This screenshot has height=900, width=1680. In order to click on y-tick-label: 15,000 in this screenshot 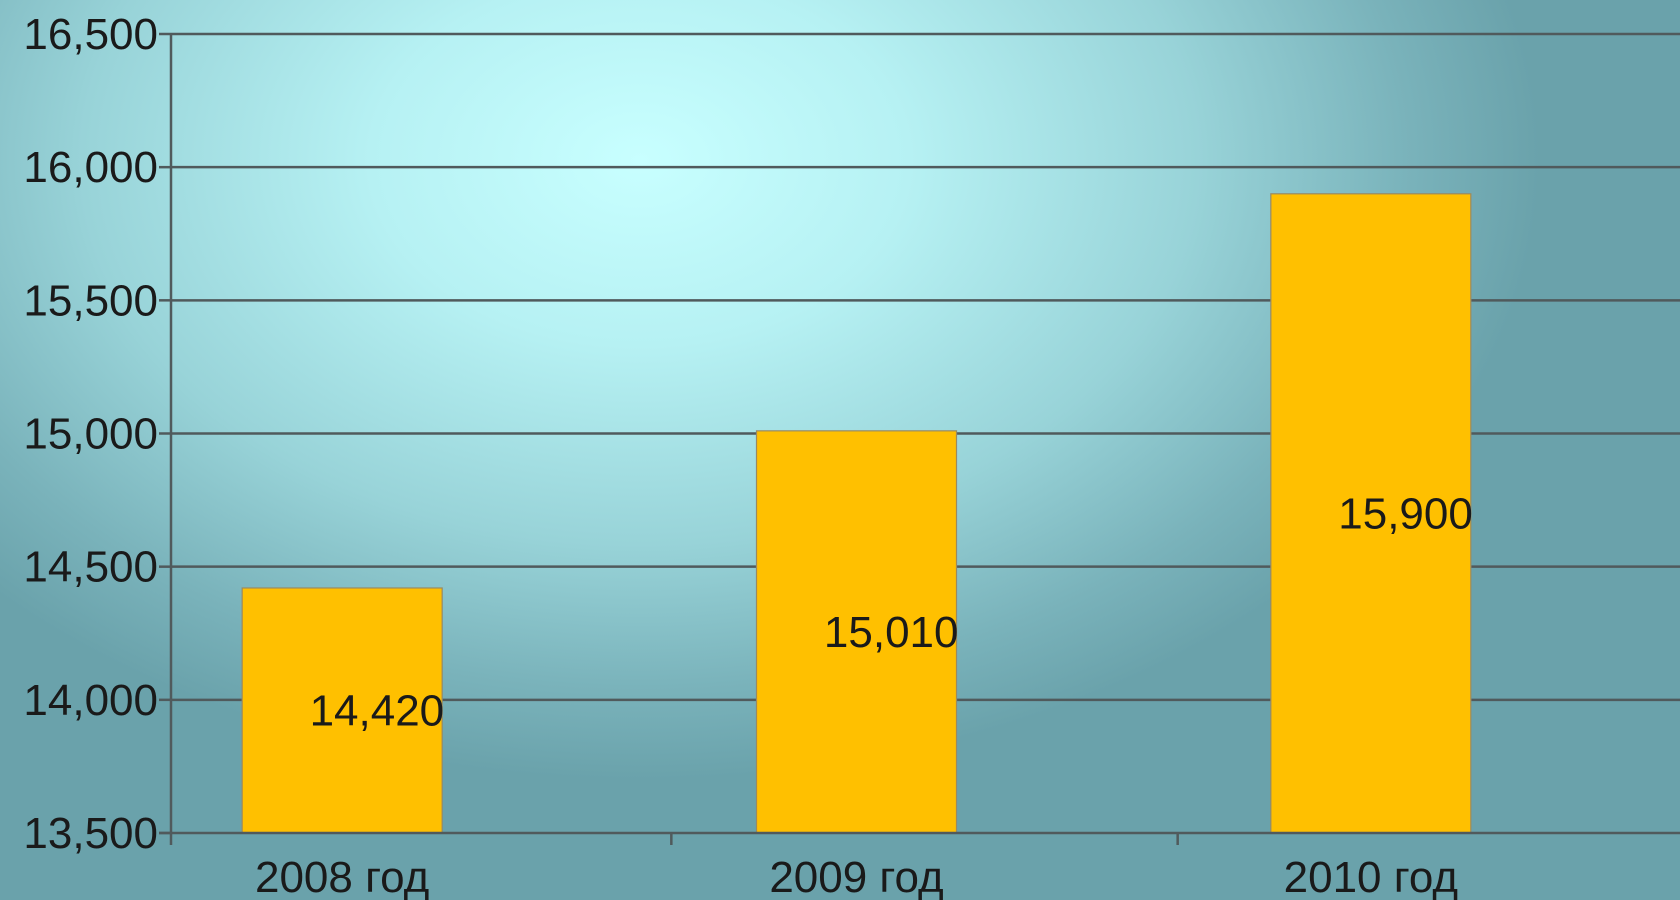, I will do `click(90, 434)`.